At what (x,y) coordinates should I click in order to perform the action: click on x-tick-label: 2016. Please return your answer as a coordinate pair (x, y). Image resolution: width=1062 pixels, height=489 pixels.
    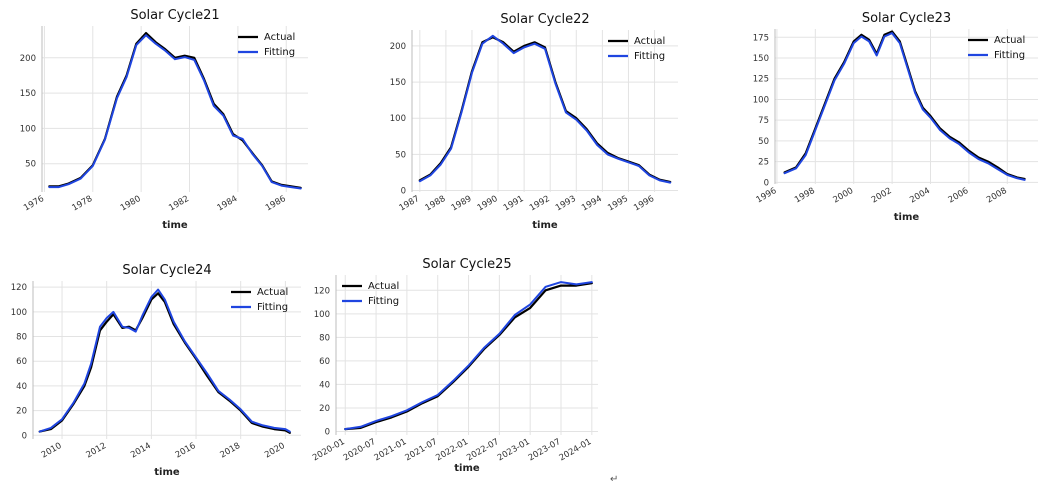
    Looking at the image, I should click on (186, 450).